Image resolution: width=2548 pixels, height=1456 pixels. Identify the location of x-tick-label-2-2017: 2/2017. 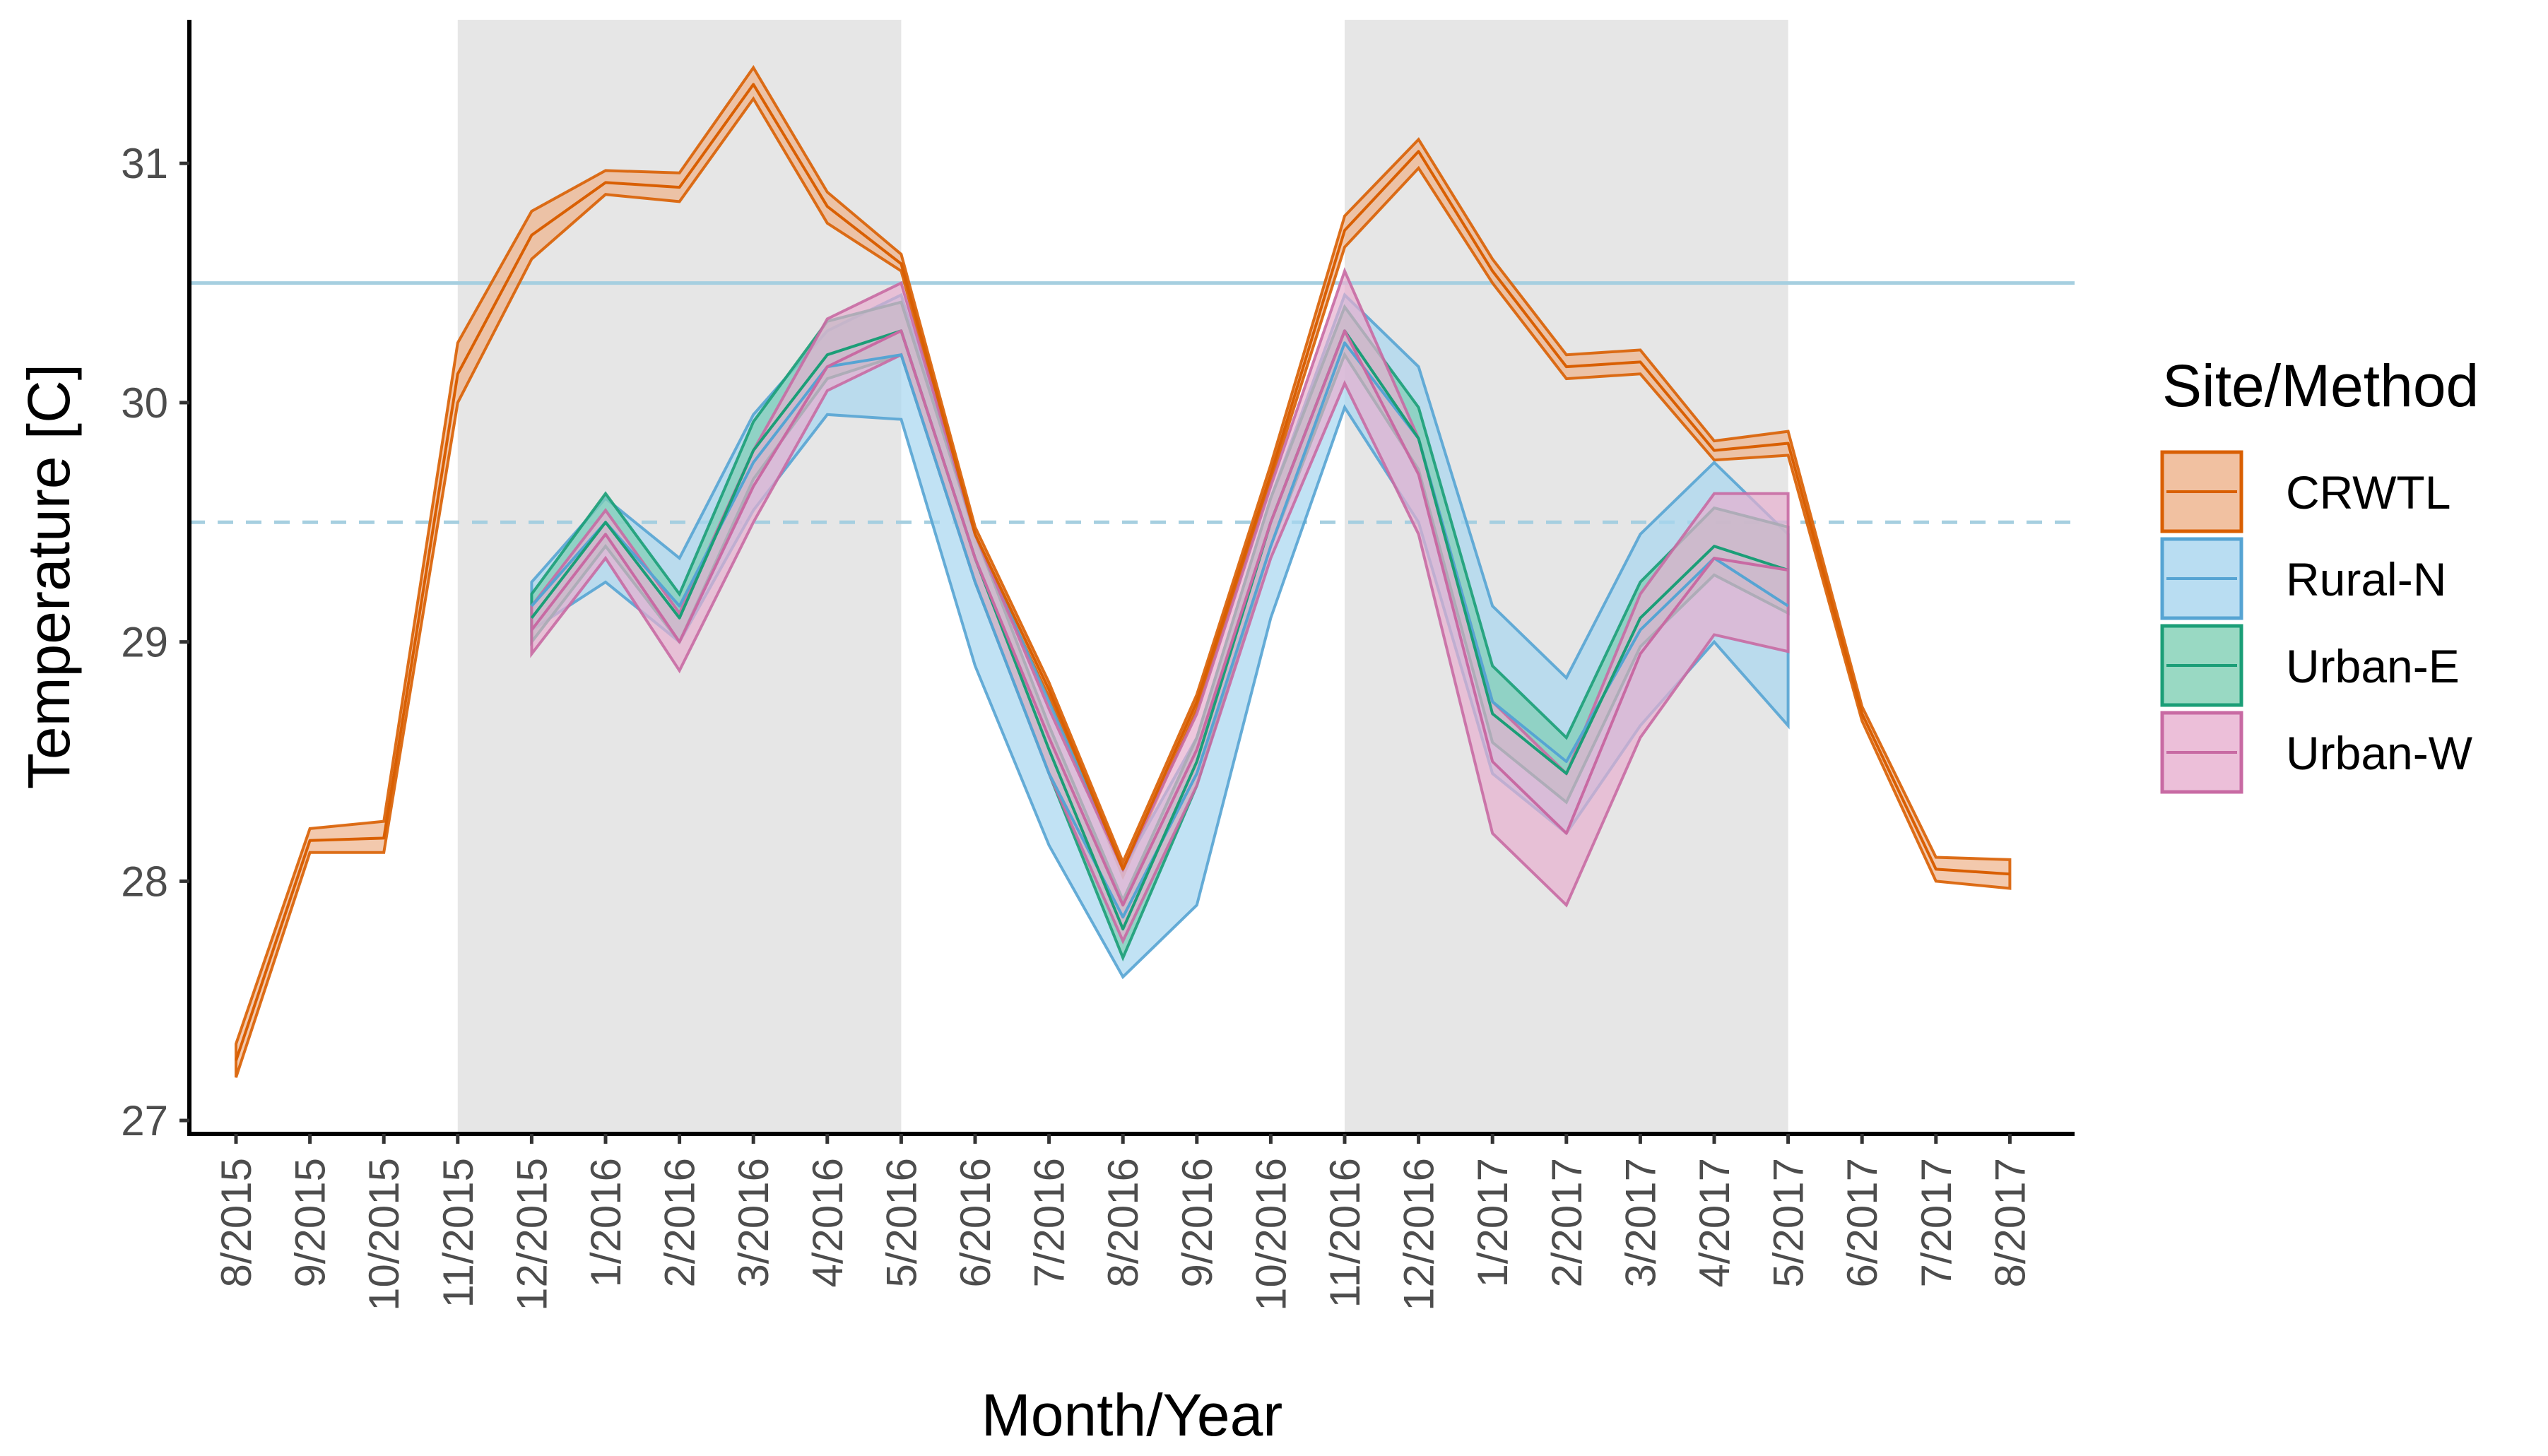
(1567, 1223).